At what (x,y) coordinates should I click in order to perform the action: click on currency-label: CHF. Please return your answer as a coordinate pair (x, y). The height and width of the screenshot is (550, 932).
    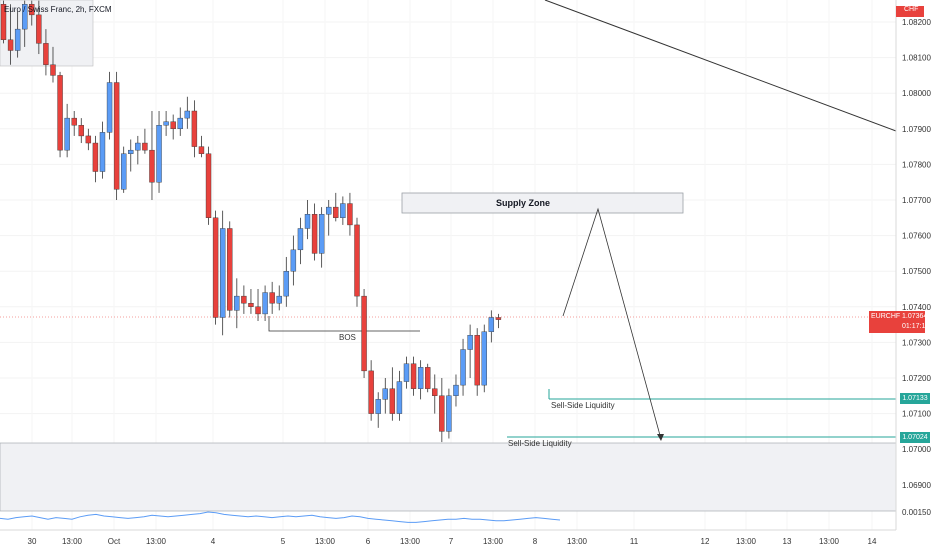
    Looking at the image, I should click on (911, 9).